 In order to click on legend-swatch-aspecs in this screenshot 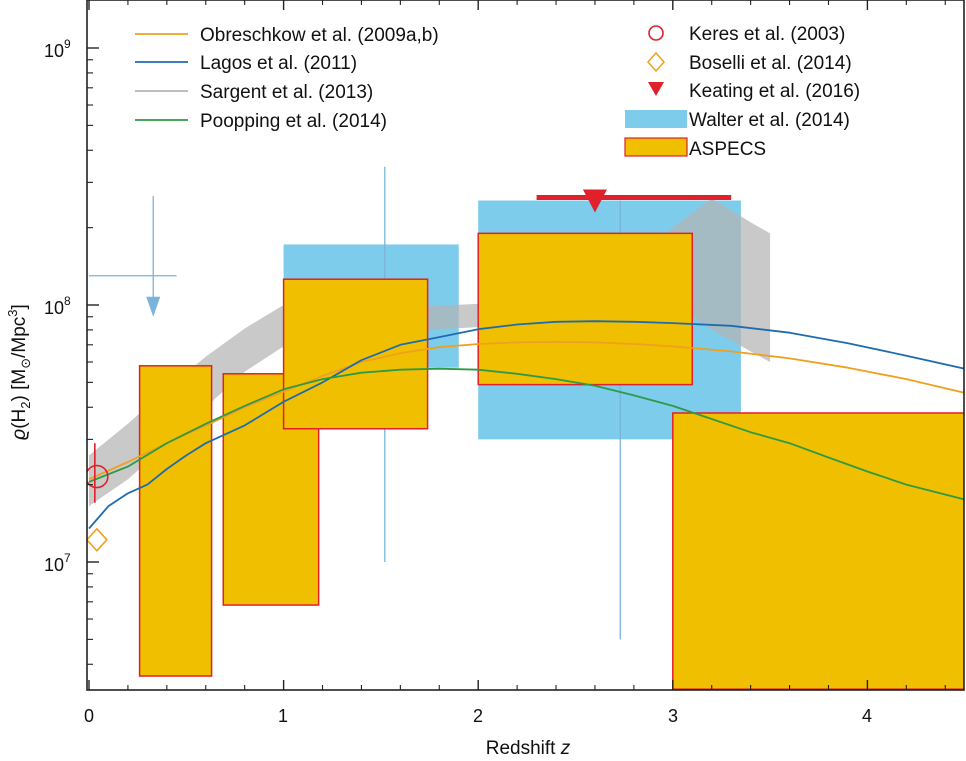, I will do `click(656, 147)`.